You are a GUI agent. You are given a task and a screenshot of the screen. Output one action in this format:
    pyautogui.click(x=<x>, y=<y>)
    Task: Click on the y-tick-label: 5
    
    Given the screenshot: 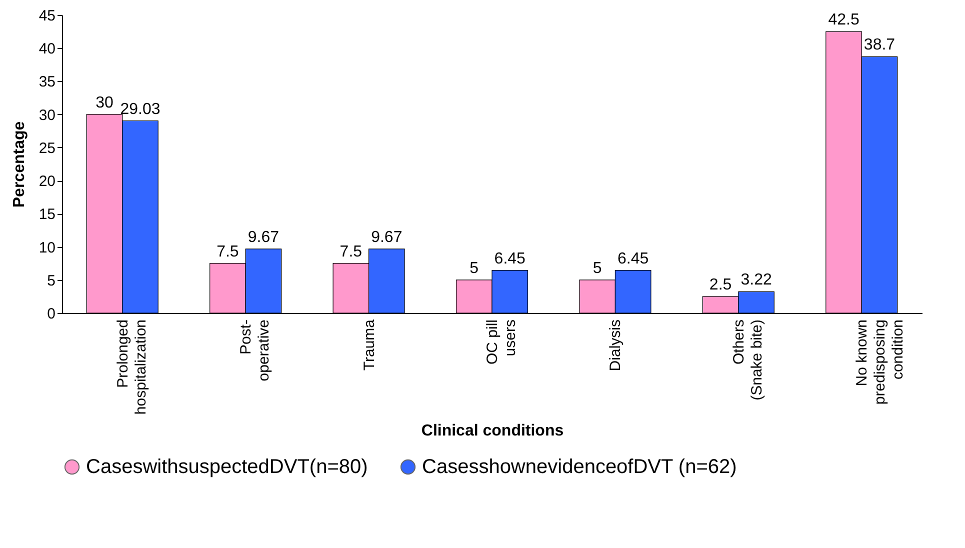 What is the action you would take?
    pyautogui.click(x=51, y=281)
    